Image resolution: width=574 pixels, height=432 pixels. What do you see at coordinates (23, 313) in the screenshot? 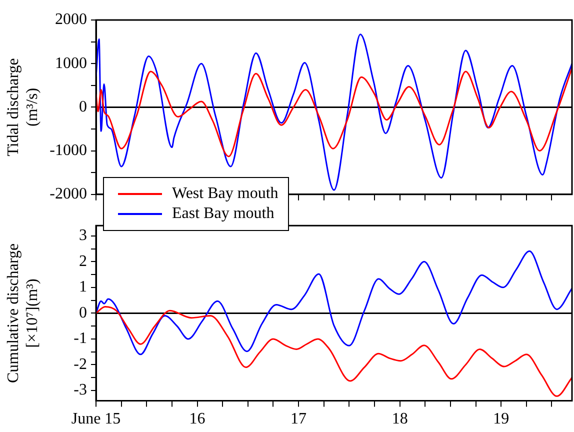
I see `y-axis-title: Cumulative discharge [×10⁷](m³)` at bounding box center [23, 313].